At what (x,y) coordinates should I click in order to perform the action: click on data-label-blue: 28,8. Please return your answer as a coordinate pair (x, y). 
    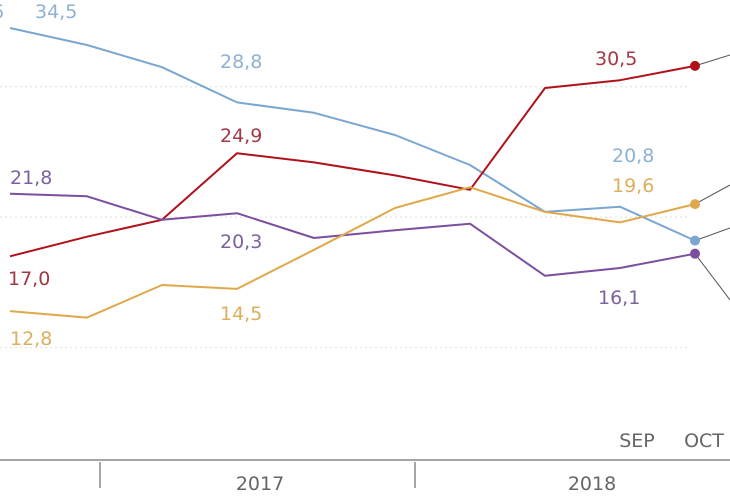
    Looking at the image, I should click on (241, 62).